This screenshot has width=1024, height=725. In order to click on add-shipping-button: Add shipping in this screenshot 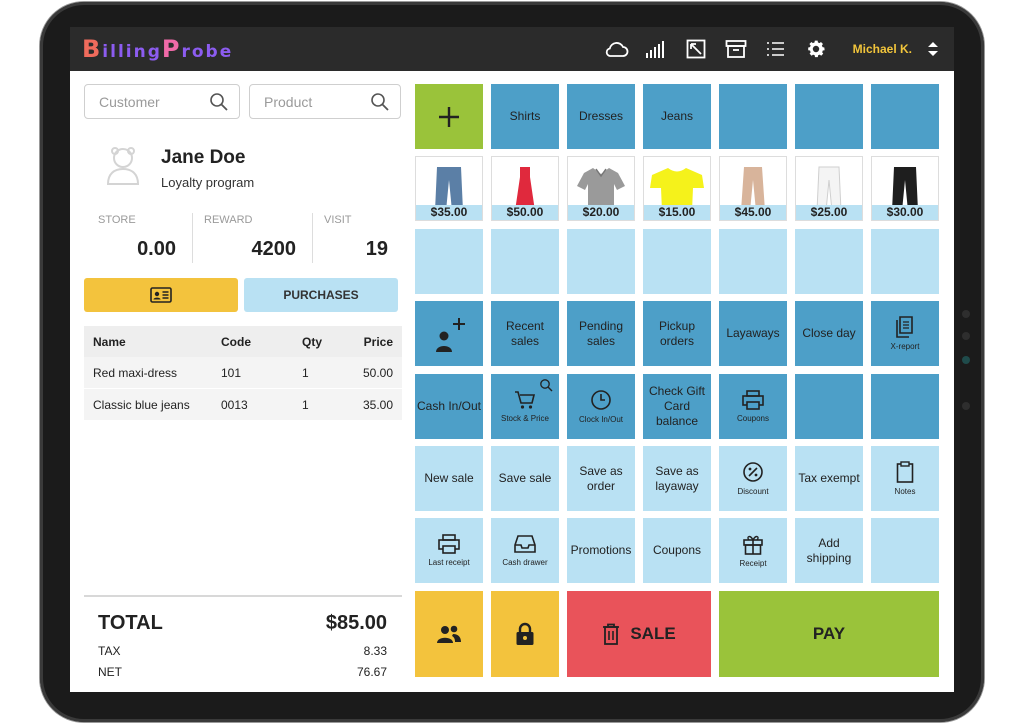, I will do `click(829, 550)`.